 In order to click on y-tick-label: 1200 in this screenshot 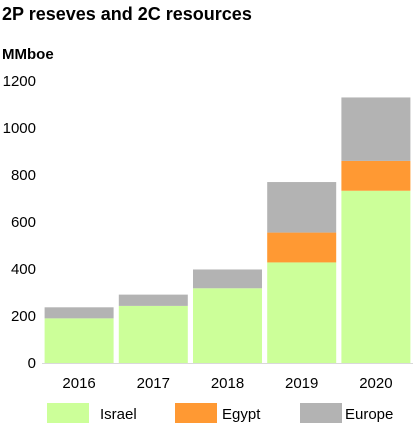, I will do `click(19, 81)`.